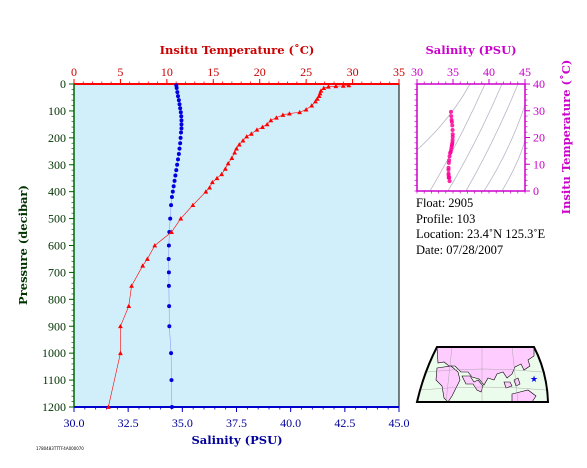 This screenshot has height=468, width=587. What do you see at coordinates (23, 245) in the screenshot?
I see `pressure-axis-title: Pressure (decibar)` at bounding box center [23, 245].